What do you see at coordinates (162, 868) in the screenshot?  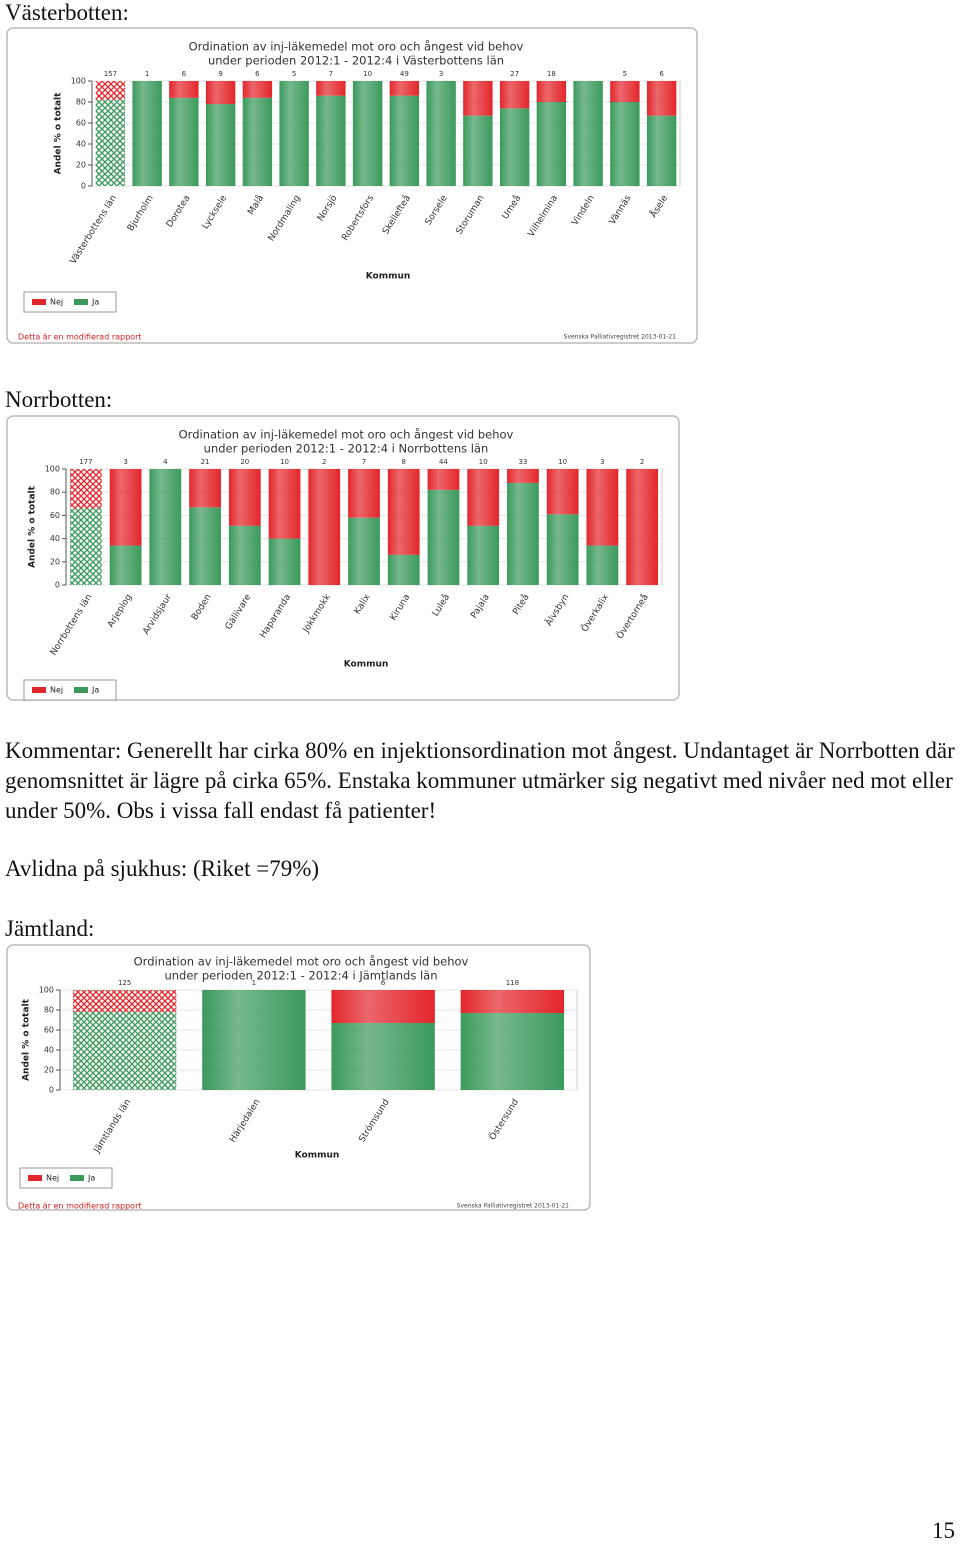 I see `section-heading: Avlidna på sjukhus: (Riket =79%)` at bounding box center [162, 868].